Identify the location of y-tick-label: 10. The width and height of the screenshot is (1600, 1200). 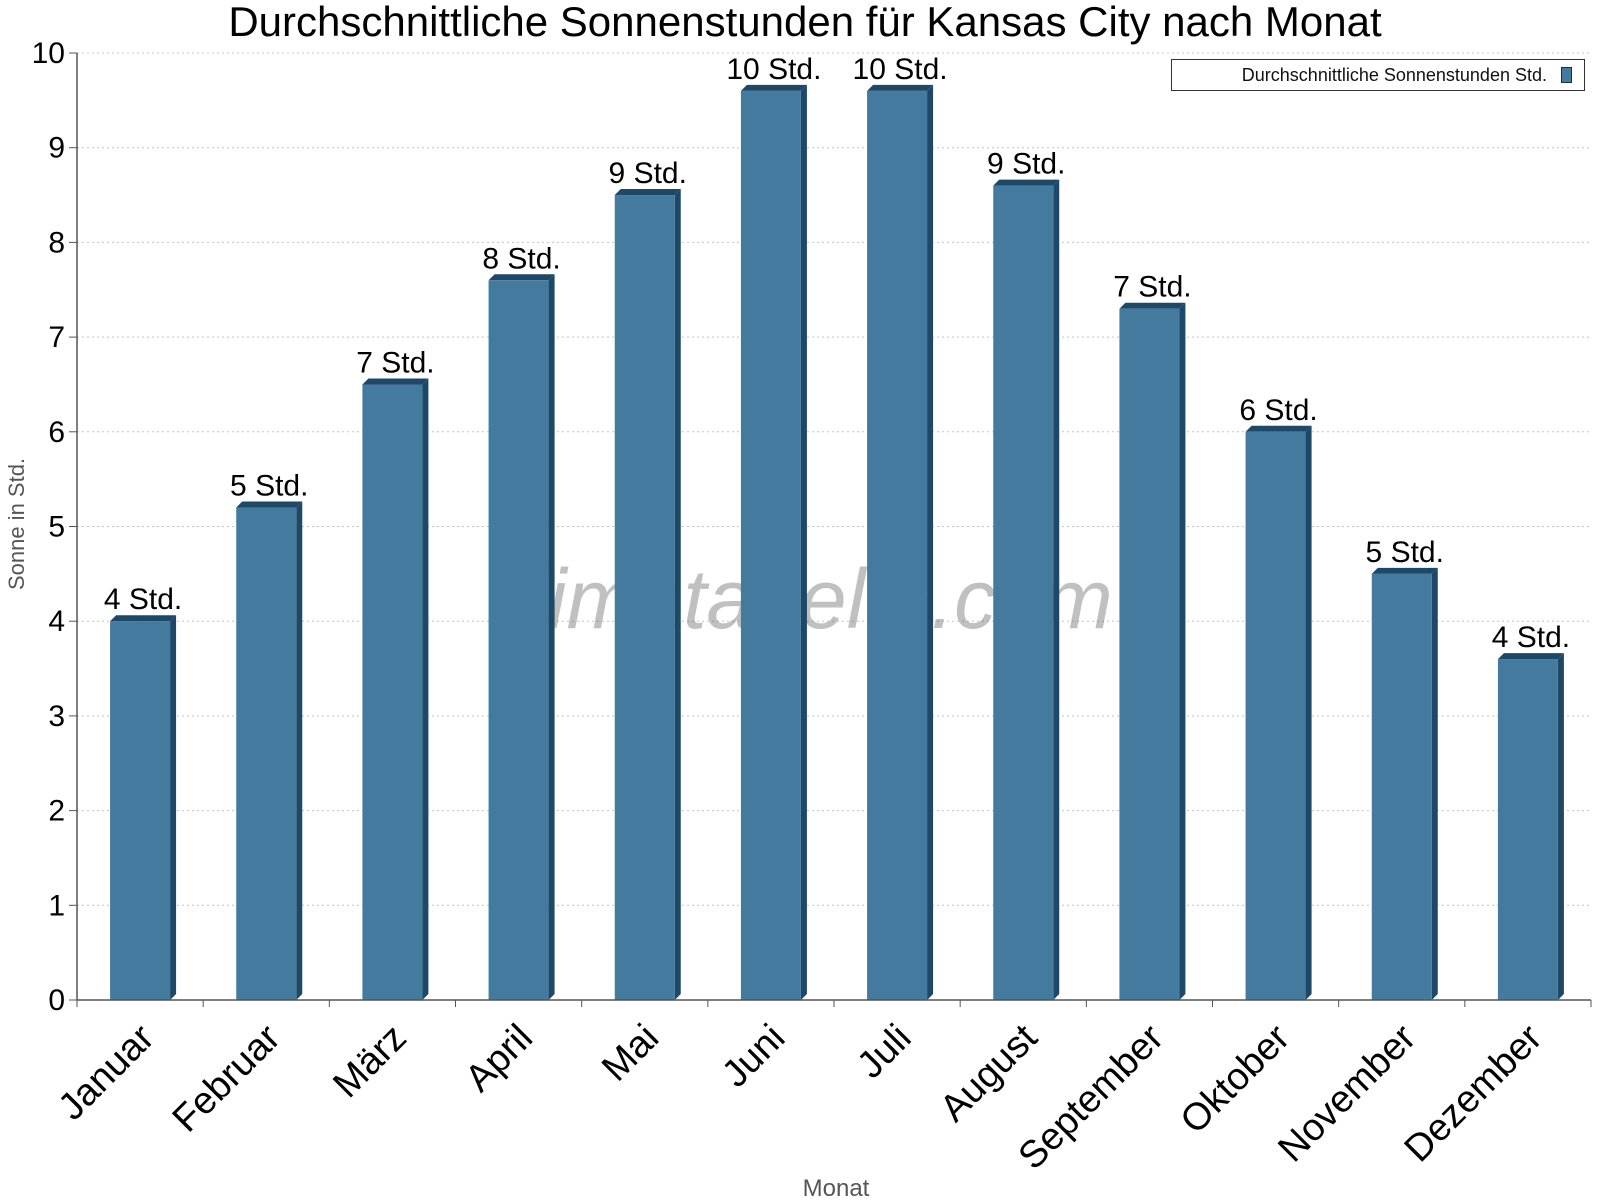
(48, 53).